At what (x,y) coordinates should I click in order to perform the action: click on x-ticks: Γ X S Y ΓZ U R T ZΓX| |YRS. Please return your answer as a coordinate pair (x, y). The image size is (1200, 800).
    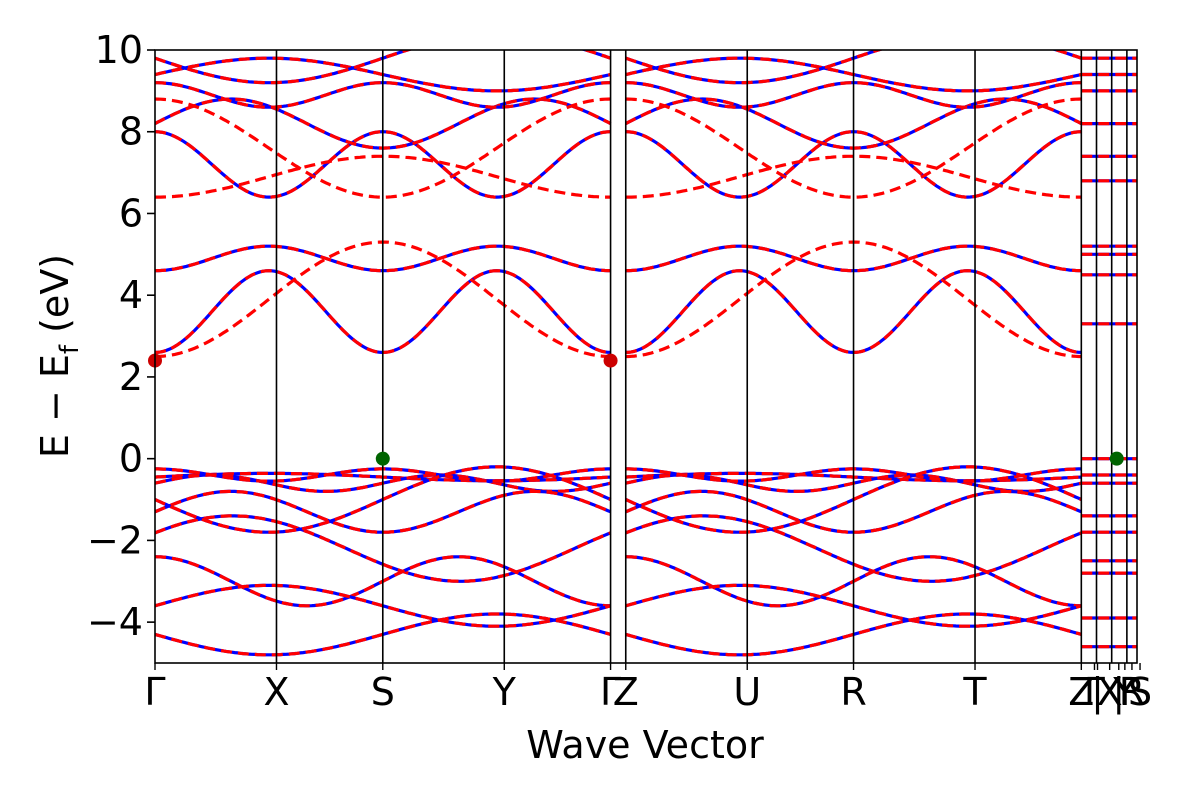
    Looking at the image, I should click on (648, 689).